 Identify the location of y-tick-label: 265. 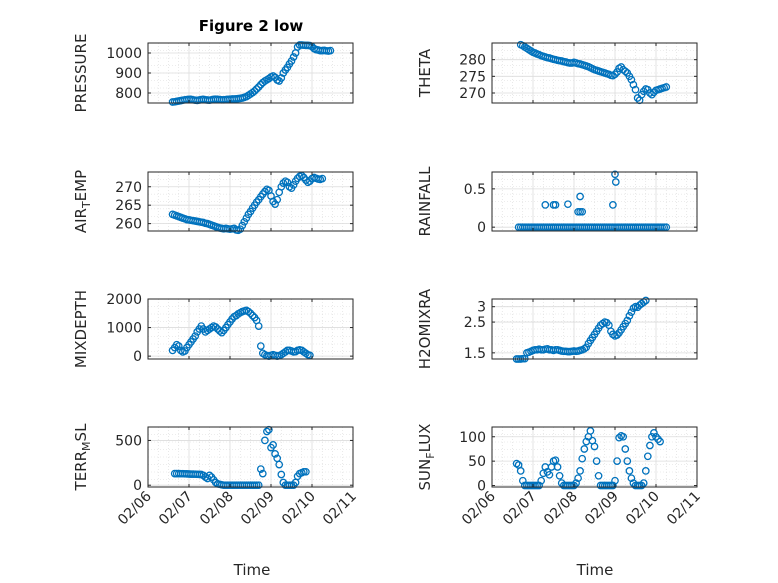
(128, 206).